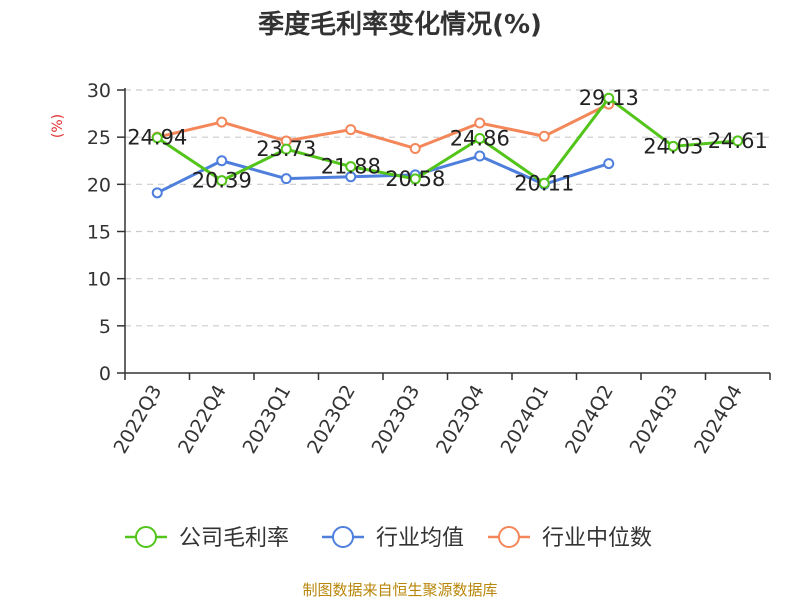  I want to click on x-tick-label: 2023Q3, so click(396, 419).